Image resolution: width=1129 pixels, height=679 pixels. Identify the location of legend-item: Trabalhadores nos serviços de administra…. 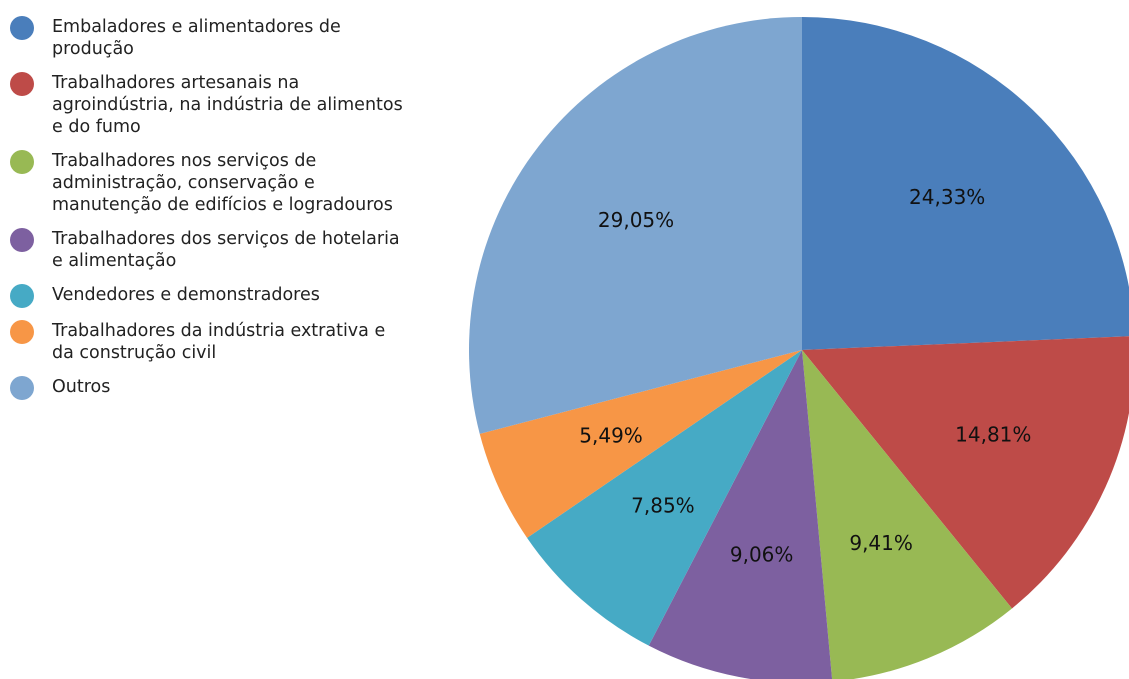
(220, 183).